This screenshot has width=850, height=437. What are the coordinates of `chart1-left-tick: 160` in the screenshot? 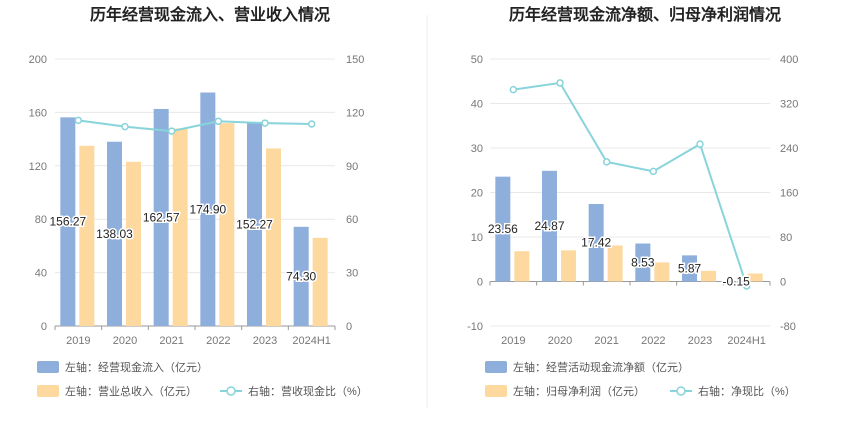 It's located at (38, 113).